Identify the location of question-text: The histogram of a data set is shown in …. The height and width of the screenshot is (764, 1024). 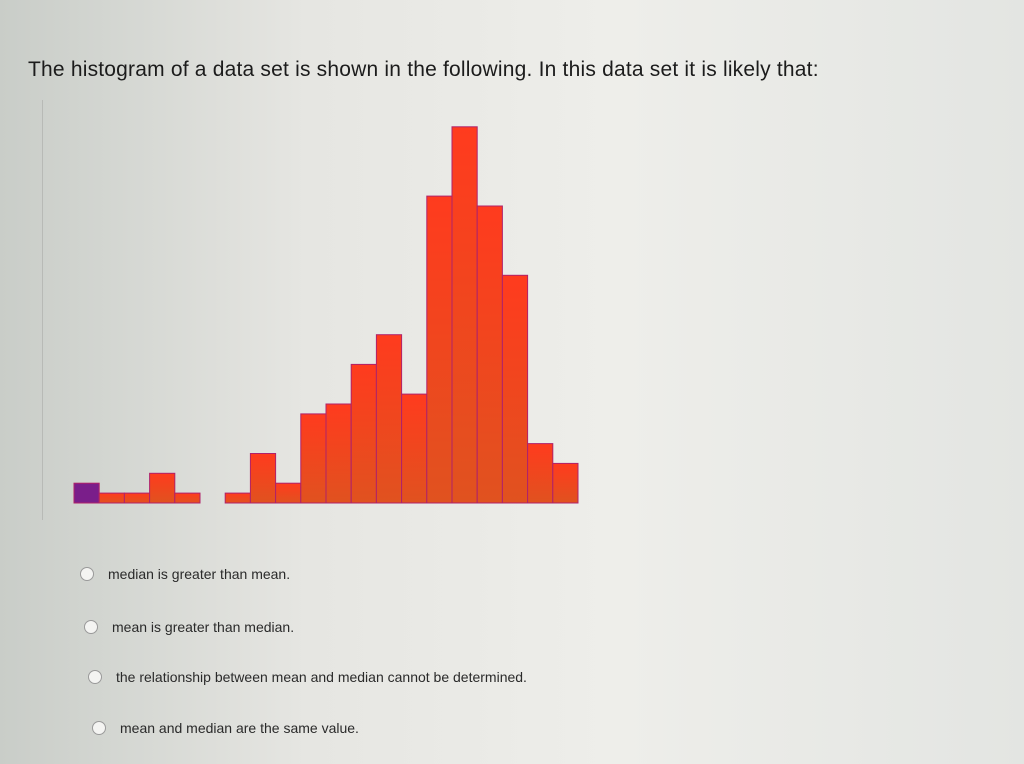
(423, 69).